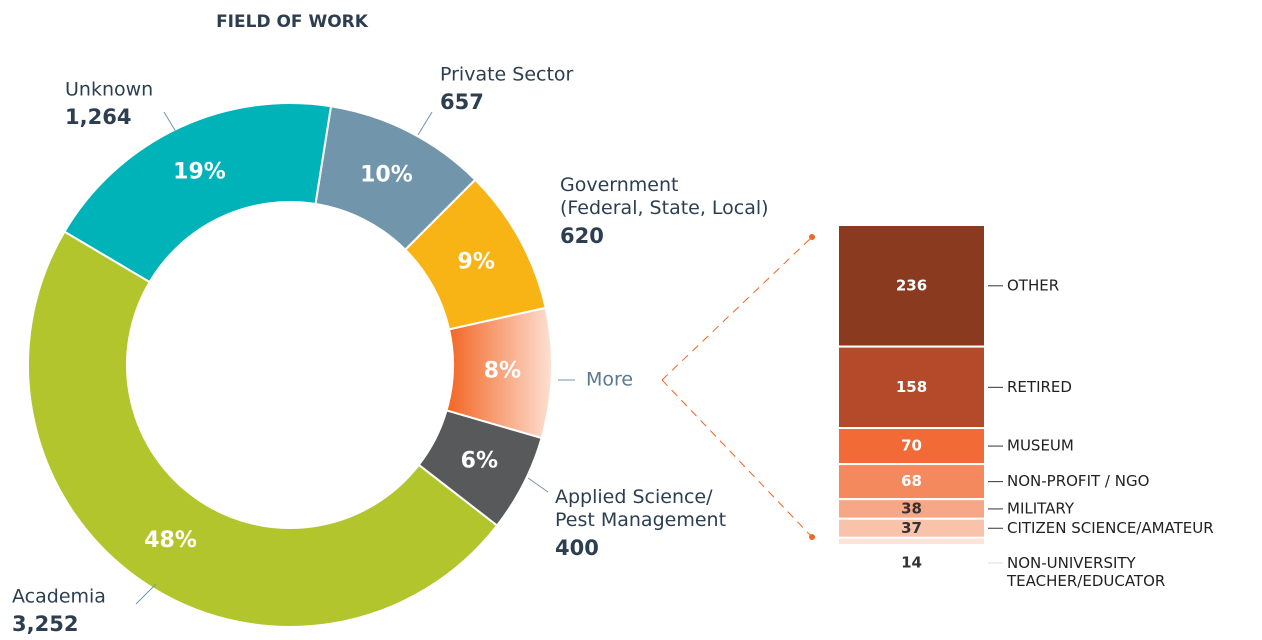 The width and height of the screenshot is (1262, 640). Describe the element at coordinates (609, 380) in the screenshot. I see `category-label: More` at that location.